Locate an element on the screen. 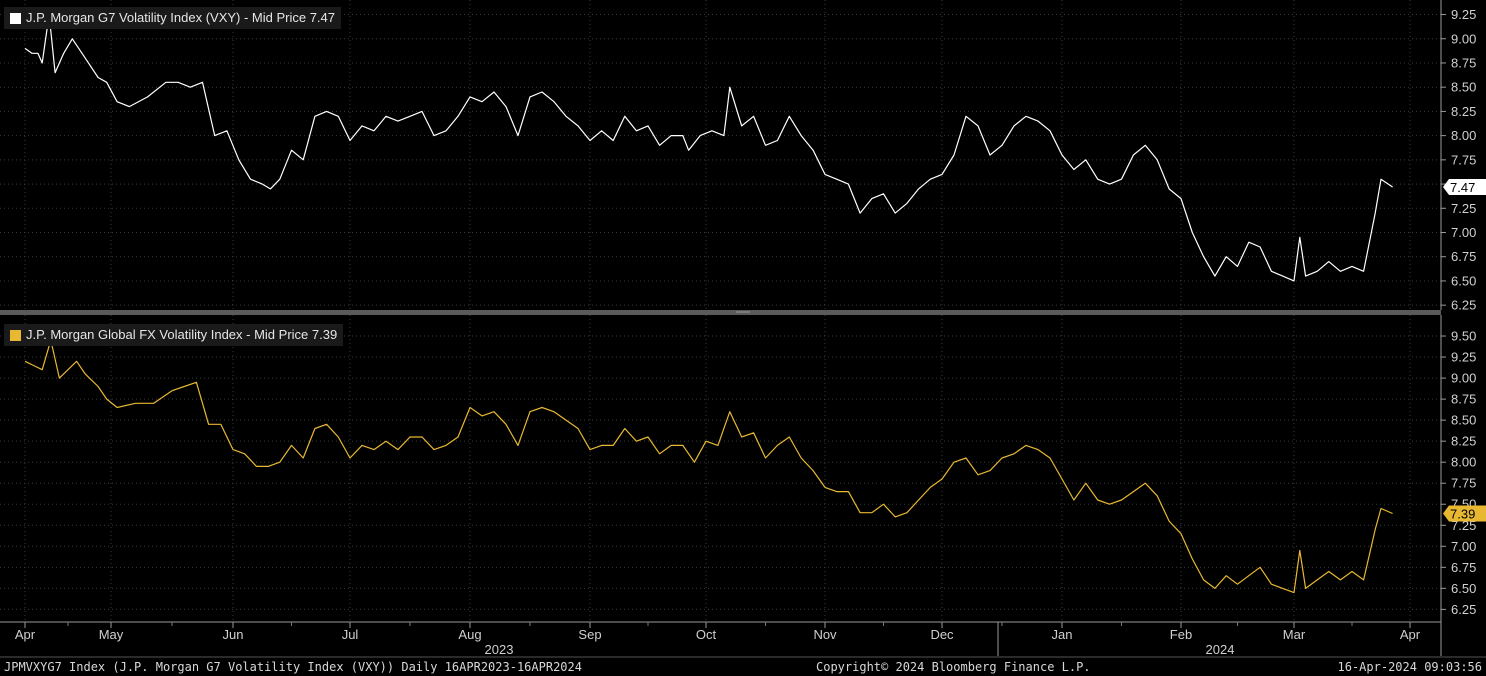 This screenshot has height=676, width=1486. top-y-tick-label: 8.50 is located at coordinates (1463, 87).